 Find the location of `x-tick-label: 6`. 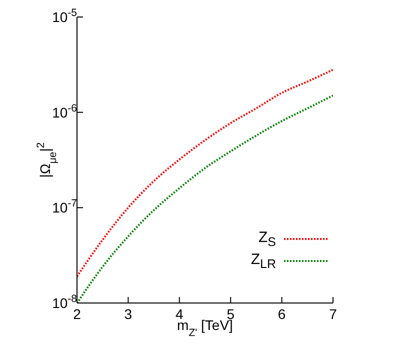

x-tick-label: 6 is located at coordinates (282, 314).